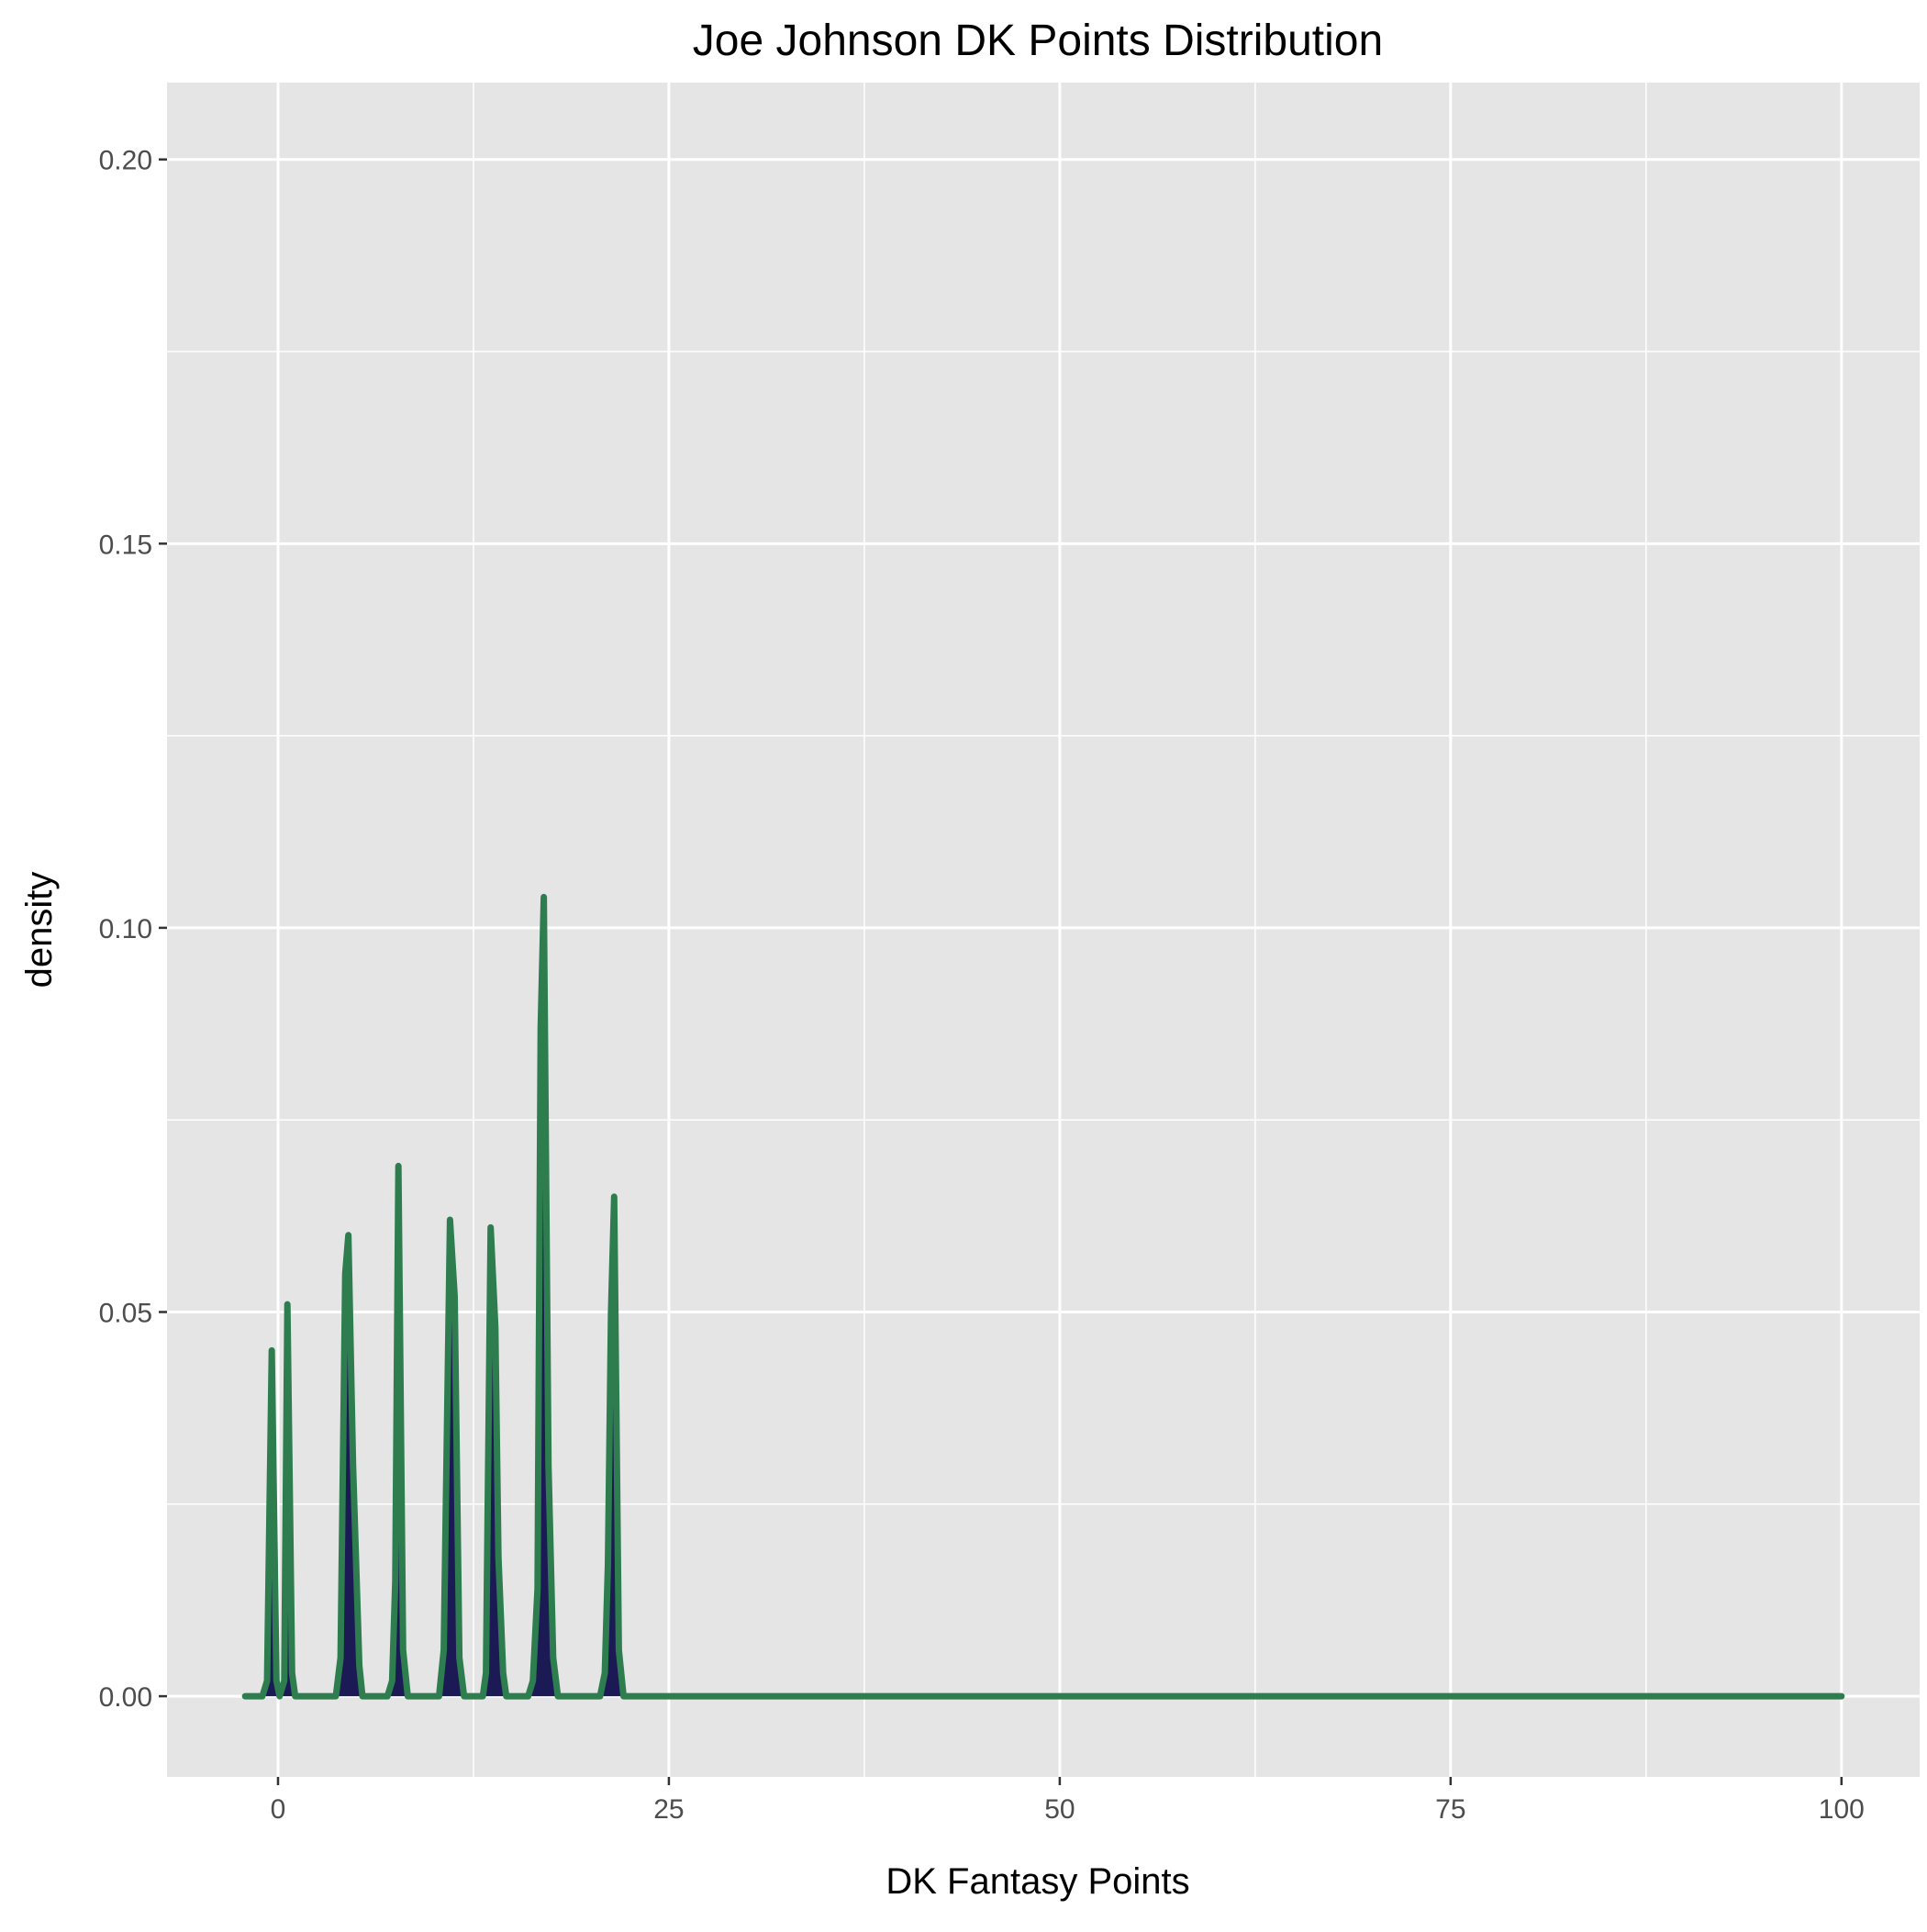 This screenshot has width=1927, height=1932. Describe the element at coordinates (125, 545) in the screenshot. I see `y-tick-label: 0.15` at that location.